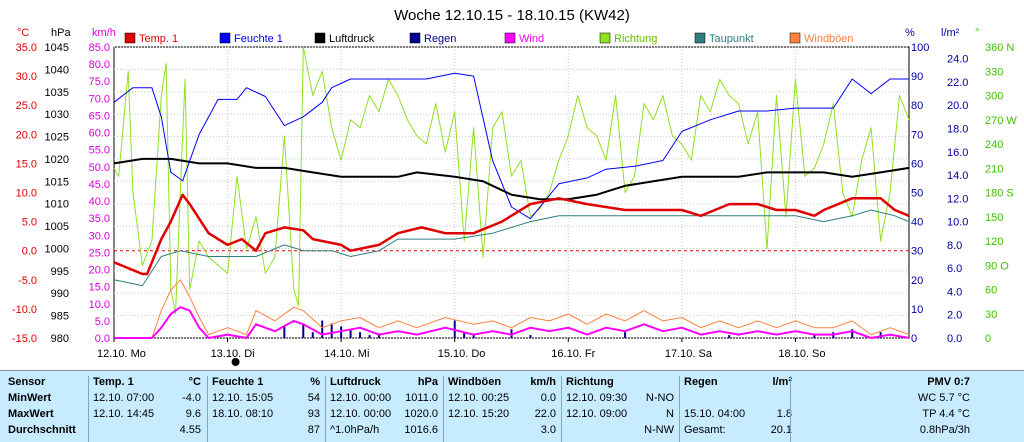  Describe the element at coordinates (590, 382) in the screenshot. I see `stat-block-title: Richtung` at that location.